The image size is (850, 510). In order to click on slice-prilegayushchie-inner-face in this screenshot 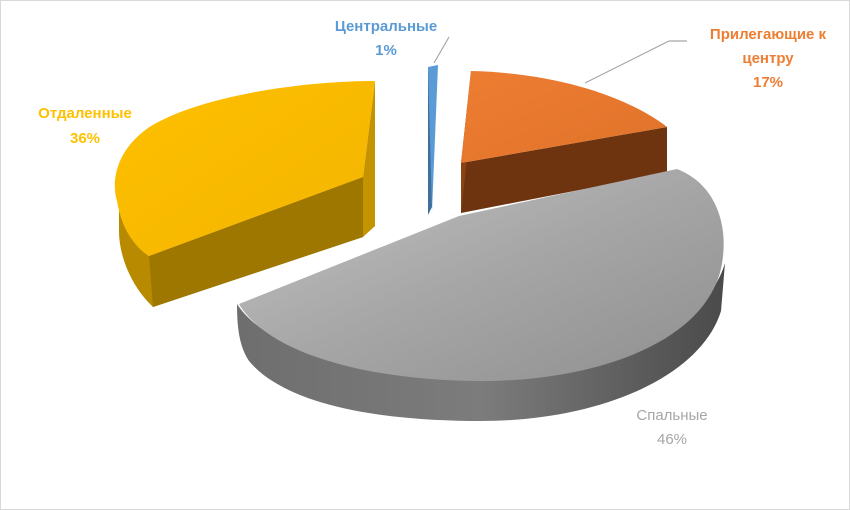, I will do `click(564, 170)`.